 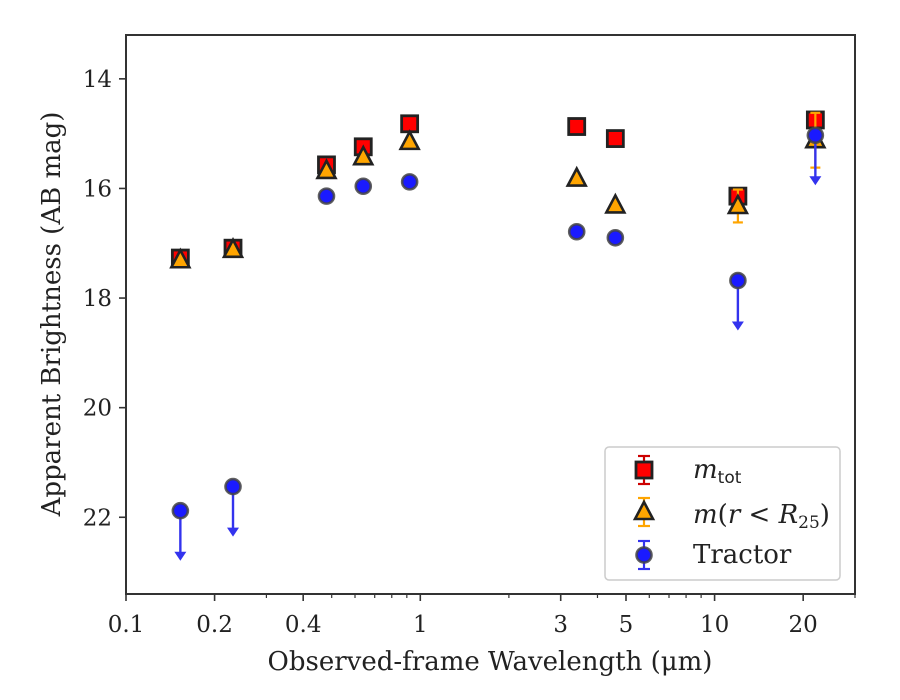 What do you see at coordinates (803, 625) in the screenshot?
I see `x-tick-label: 20` at bounding box center [803, 625].